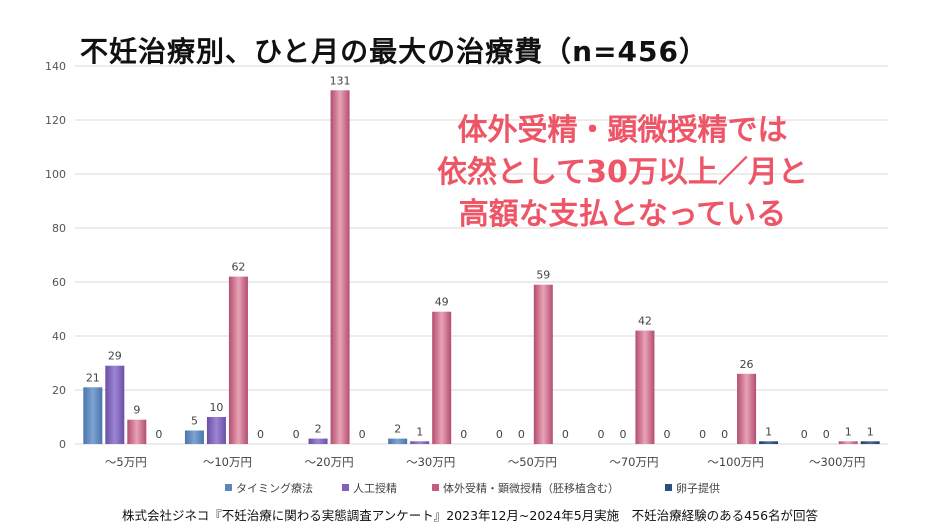 Image resolution: width=940 pixels, height=529 pixels. What do you see at coordinates (59, 390) in the screenshot?
I see `y-tick-label: 20` at bounding box center [59, 390].